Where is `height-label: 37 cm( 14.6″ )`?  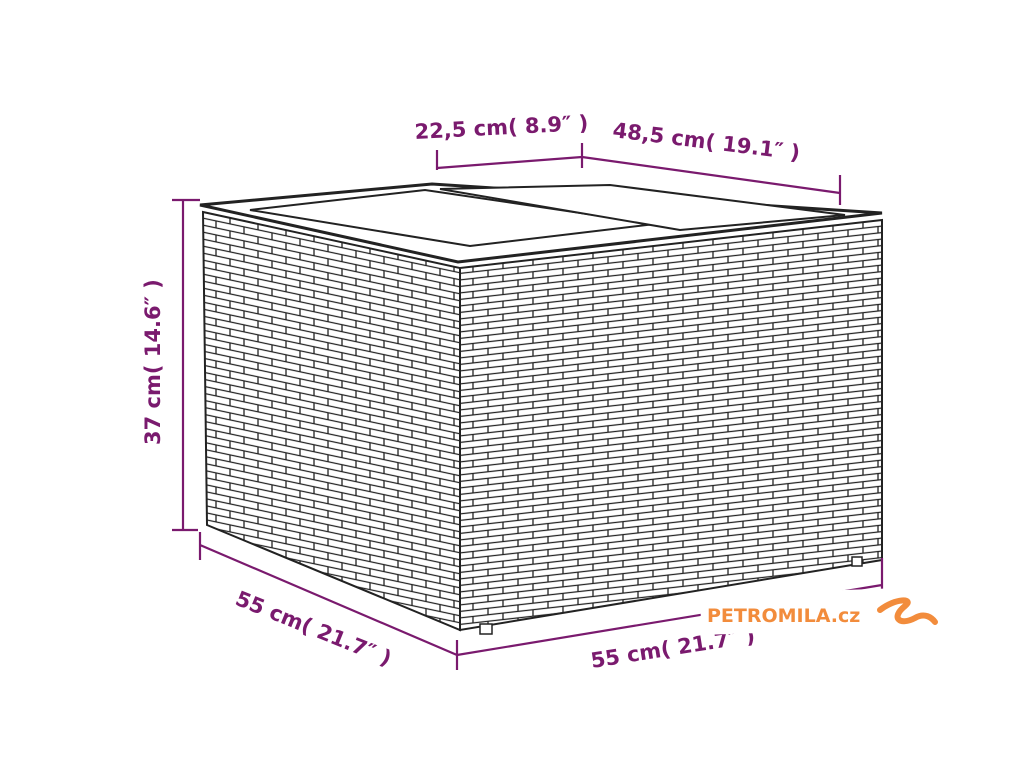
height-label: 37 cm( 14.6″ ) is located at coordinates (153, 362).